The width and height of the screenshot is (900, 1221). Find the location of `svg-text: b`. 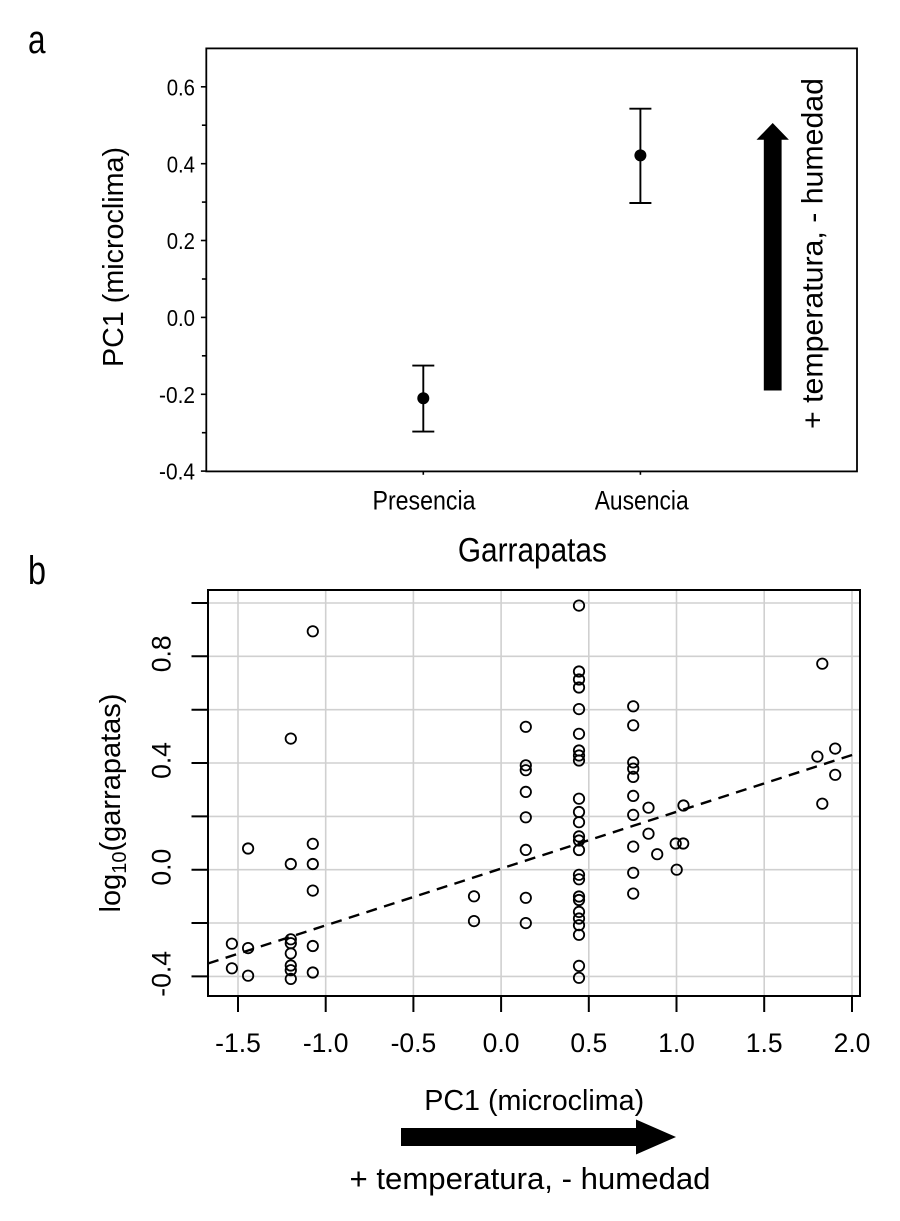

svg-text: b is located at coordinates (37, 571).